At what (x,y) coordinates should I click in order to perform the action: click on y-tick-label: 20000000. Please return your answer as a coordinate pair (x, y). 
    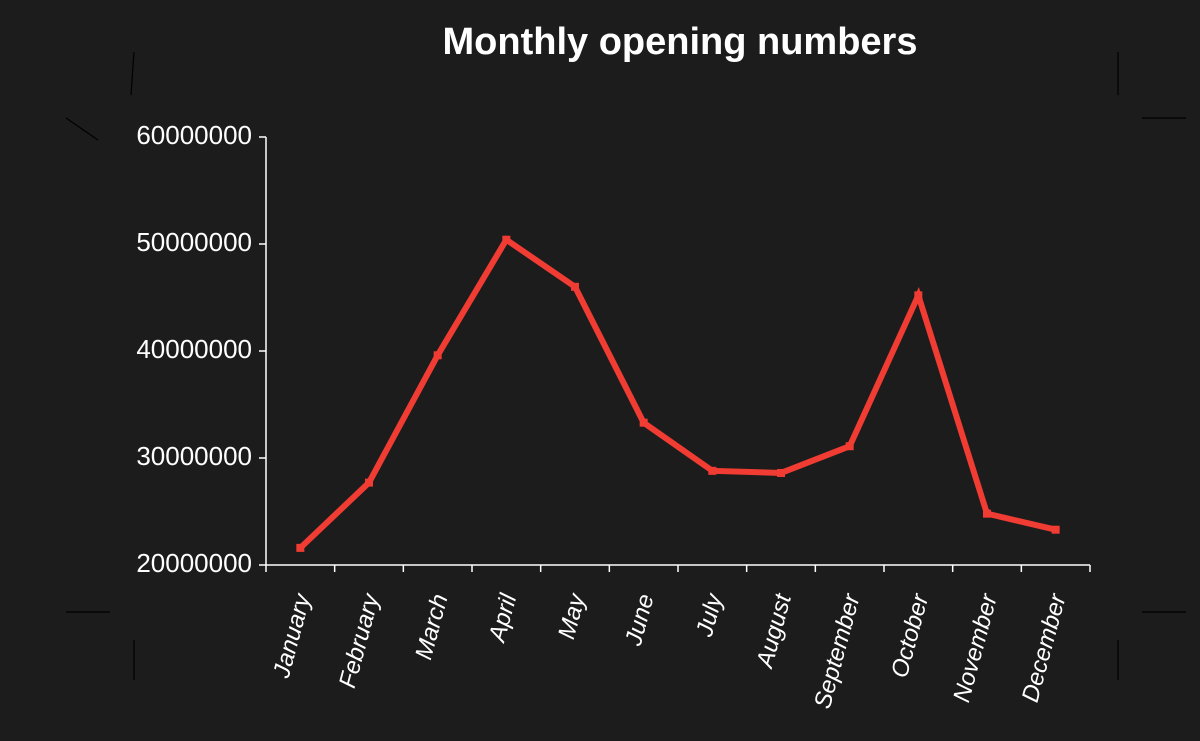
    Looking at the image, I should click on (194, 563).